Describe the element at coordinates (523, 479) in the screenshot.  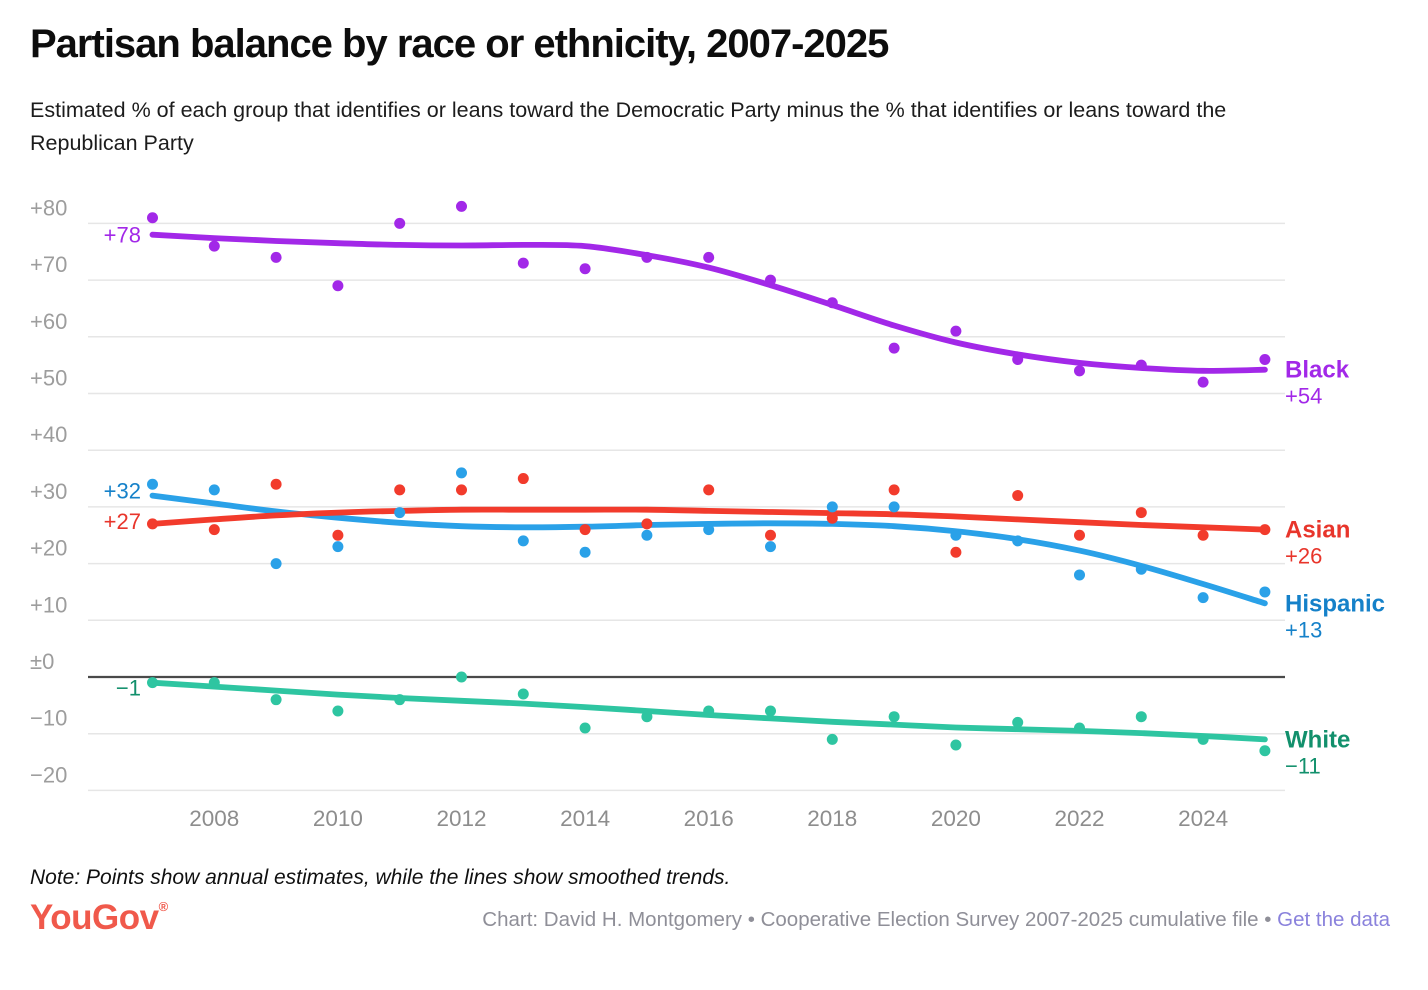
I see `point-asian-2013` at that location.